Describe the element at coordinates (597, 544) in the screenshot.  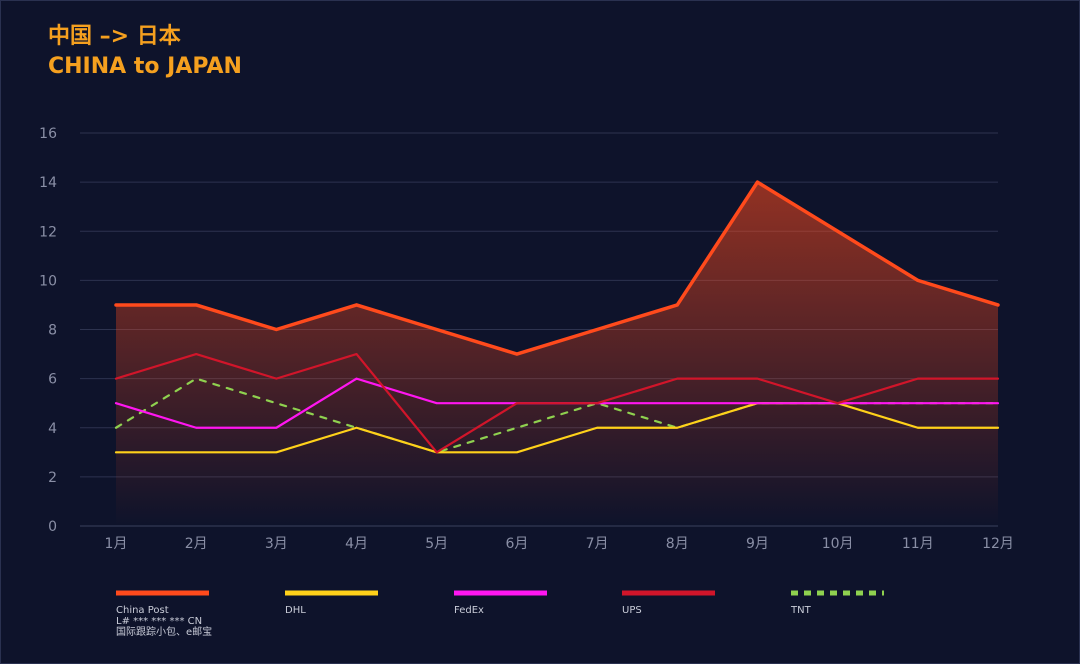
I see `x-tick-label: 7月` at that location.